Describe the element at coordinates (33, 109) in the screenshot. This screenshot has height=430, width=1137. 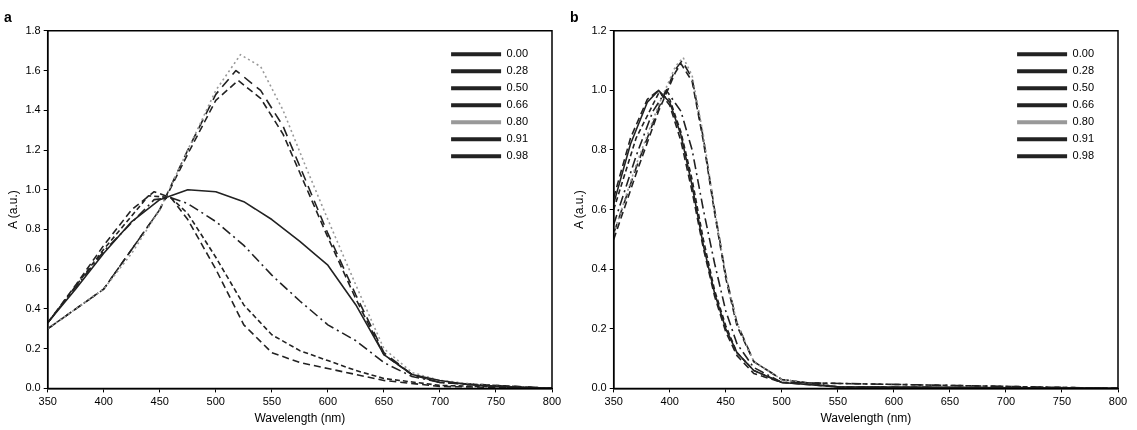
I see `y-tick-label: 1.4` at that location.